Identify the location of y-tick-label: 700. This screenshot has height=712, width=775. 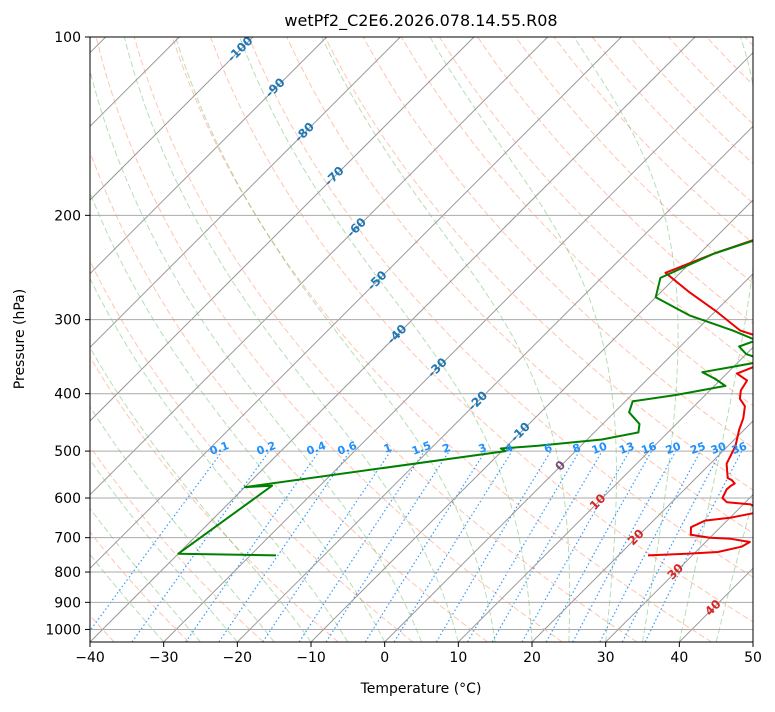
(67, 539).